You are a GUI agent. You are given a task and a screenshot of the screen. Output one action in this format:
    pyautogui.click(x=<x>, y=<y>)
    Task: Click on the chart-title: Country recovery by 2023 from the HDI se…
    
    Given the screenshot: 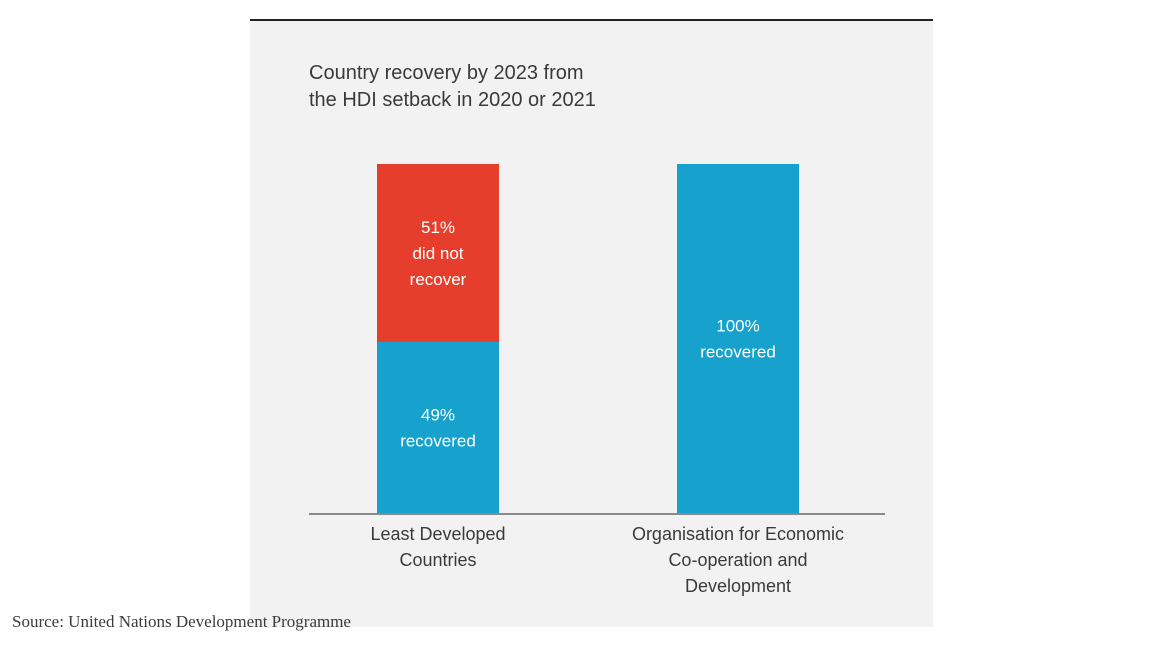 What is the action you would take?
    pyautogui.click(x=519, y=87)
    